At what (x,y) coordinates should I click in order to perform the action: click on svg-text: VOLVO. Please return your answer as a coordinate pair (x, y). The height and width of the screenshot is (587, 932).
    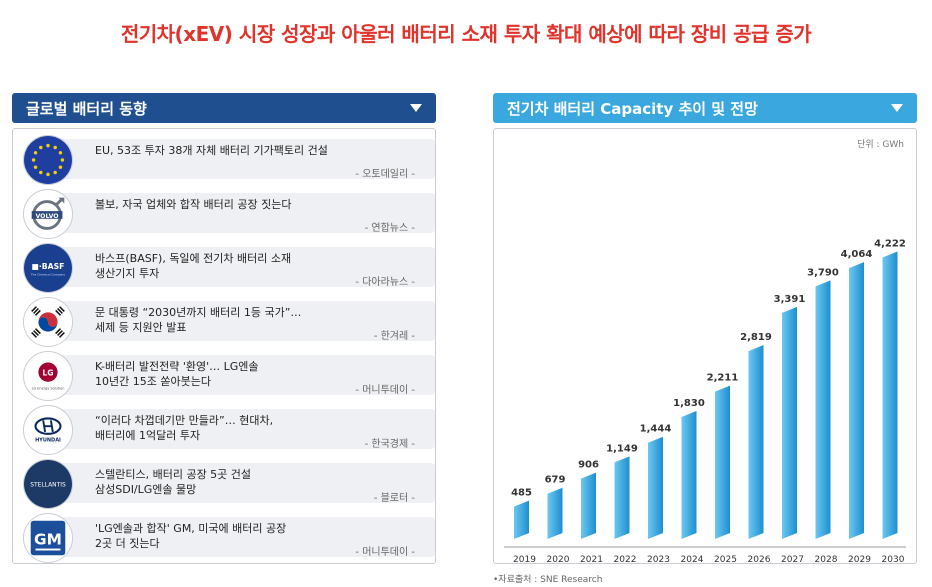
    Looking at the image, I should click on (46, 216).